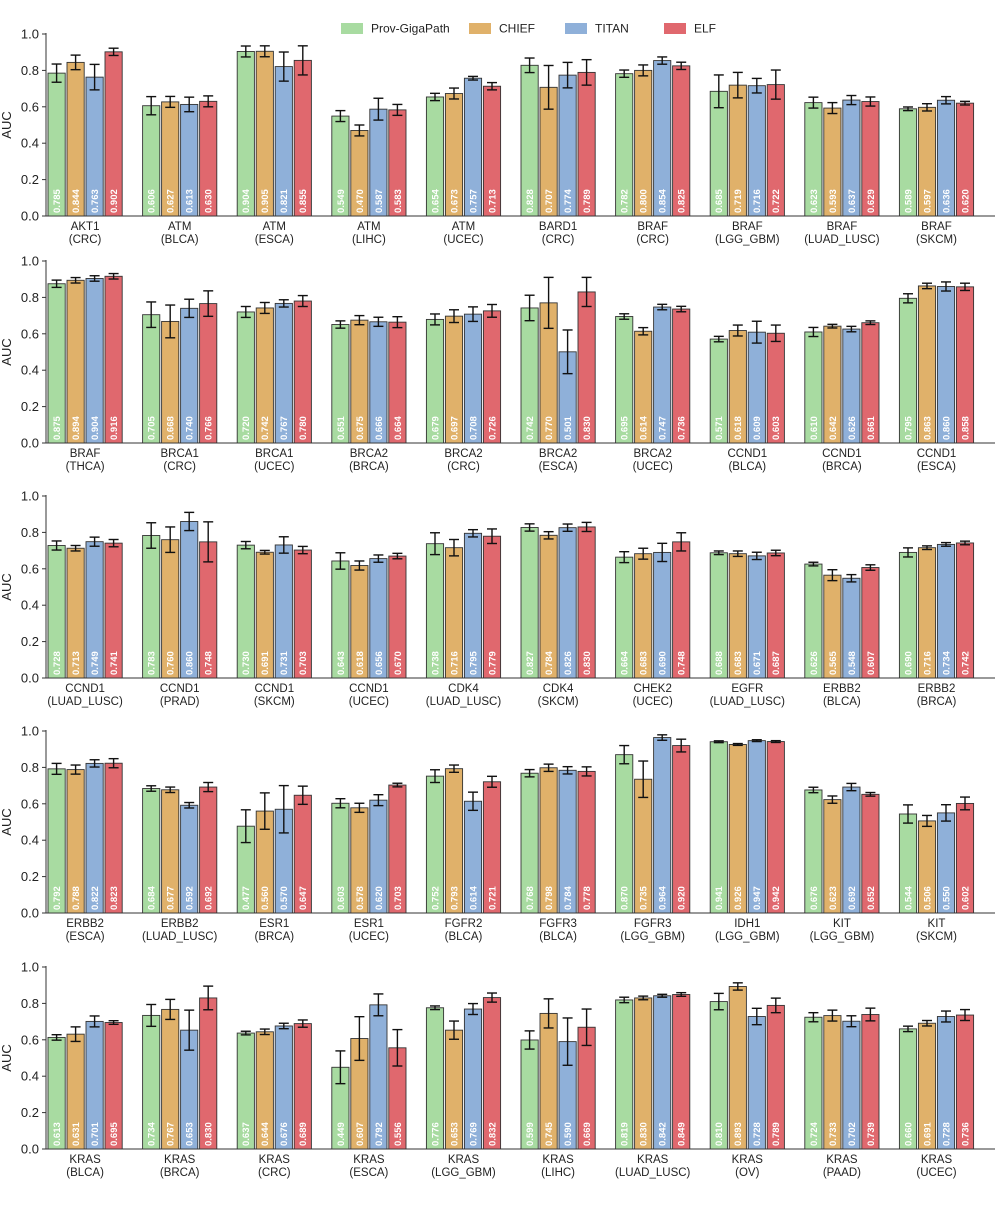 The image size is (997, 1219). I want to click on data-label-elf: 0.748, so click(209, 663).